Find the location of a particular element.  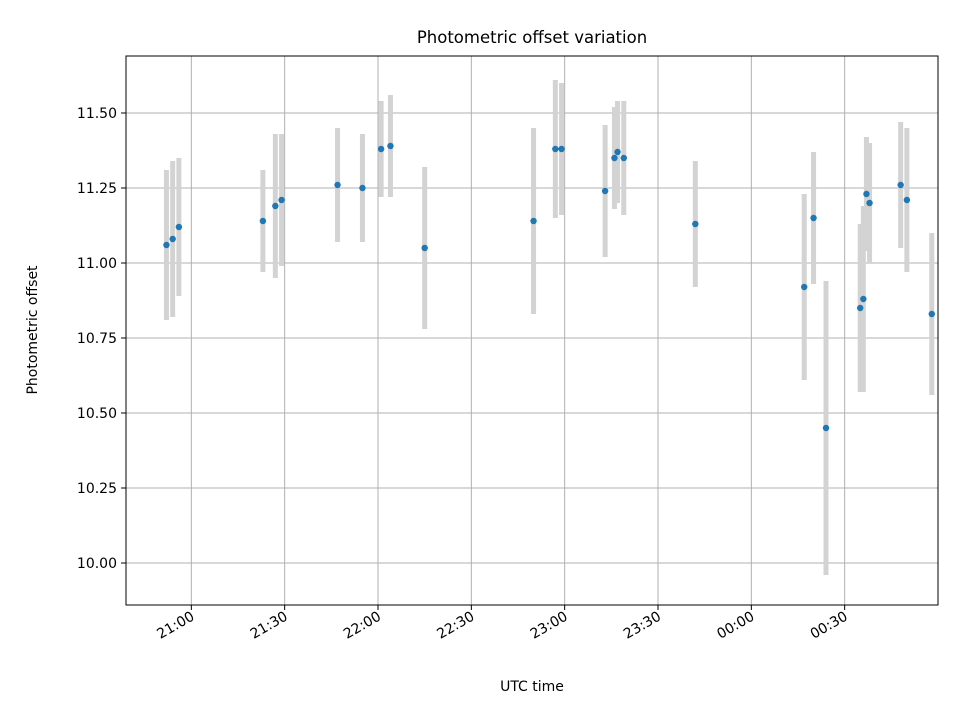

y-axis-ticks: 10.00 10.25 10.50 10.75 11.00 11.25 11.50 is located at coordinates (101, 339).